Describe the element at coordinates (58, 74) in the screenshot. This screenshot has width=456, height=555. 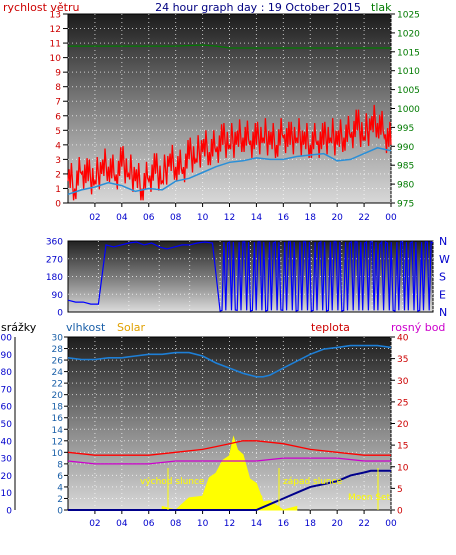
I see `wind-y-tick-label: 9` at that location.